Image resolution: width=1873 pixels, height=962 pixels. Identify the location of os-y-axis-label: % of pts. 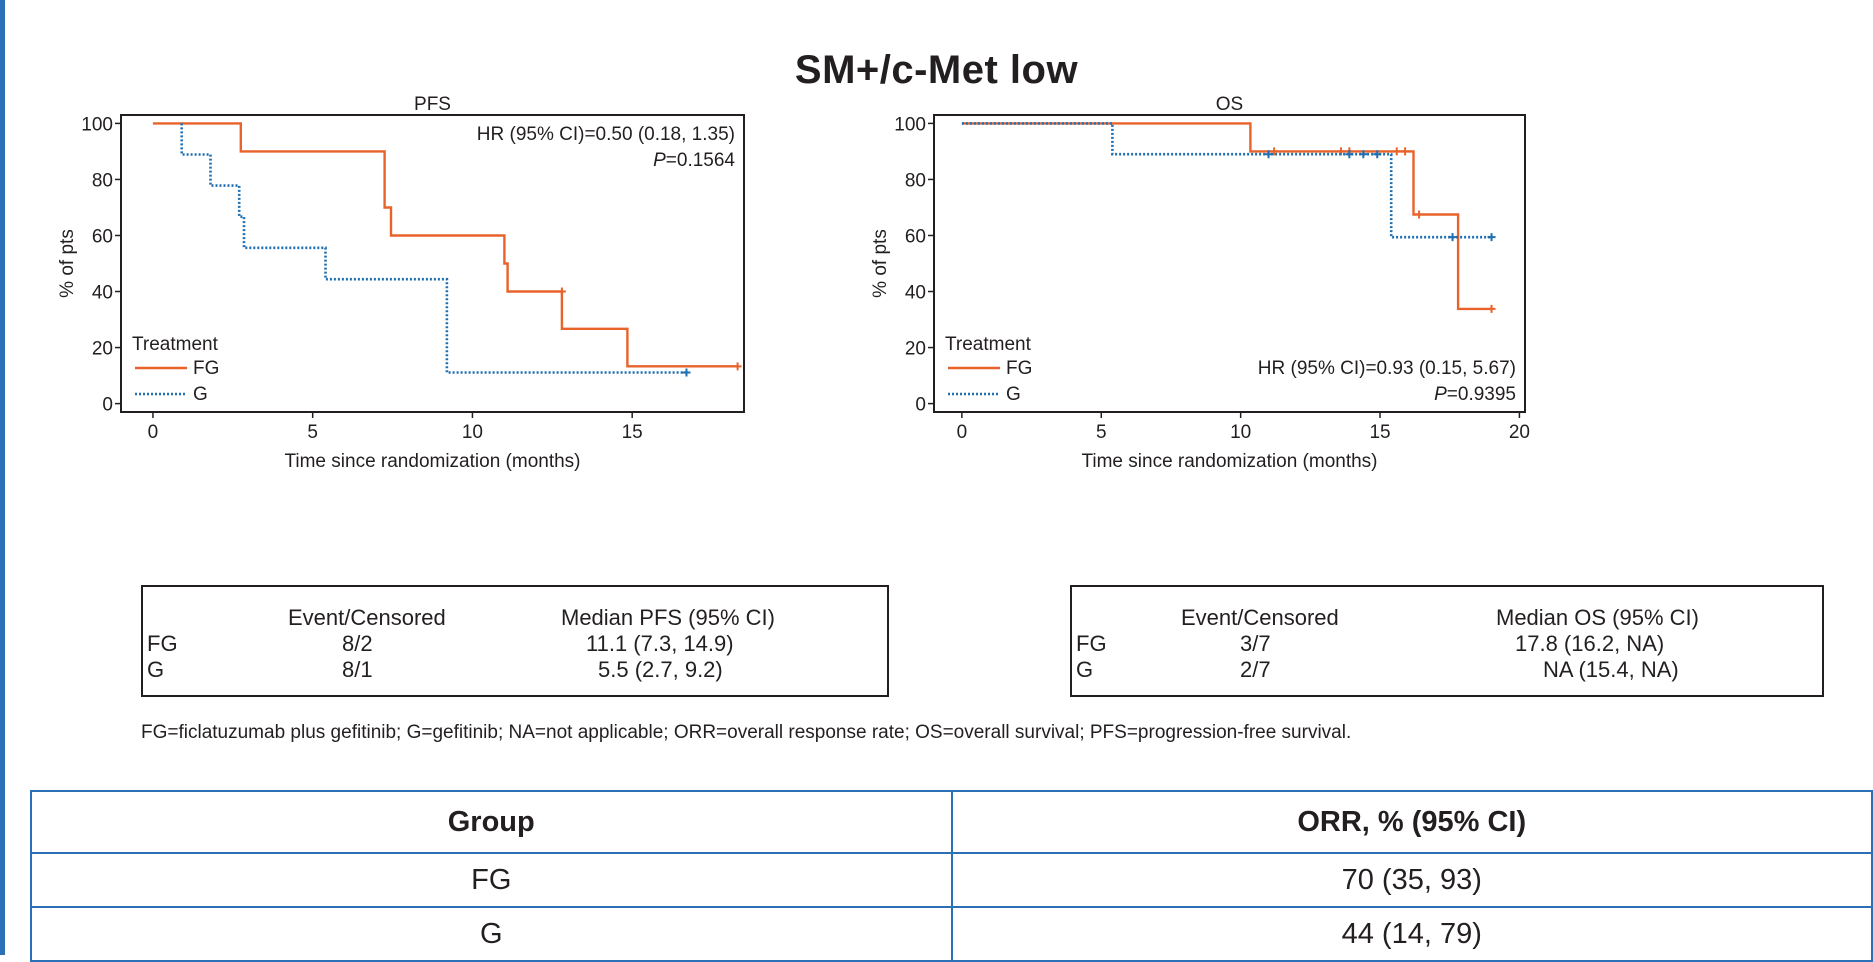
(880, 263).